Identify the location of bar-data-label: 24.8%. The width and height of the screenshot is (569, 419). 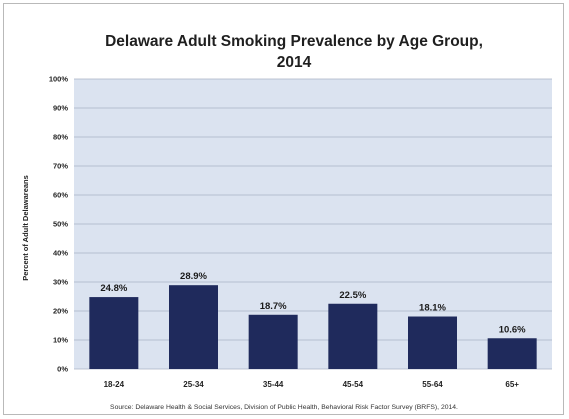
(113, 288).